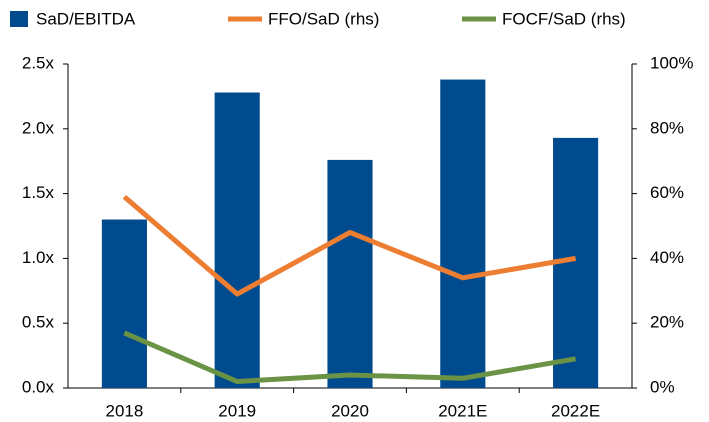 This screenshot has height=422, width=709. I want to click on y2-tick-label: 20%, so click(667, 322).